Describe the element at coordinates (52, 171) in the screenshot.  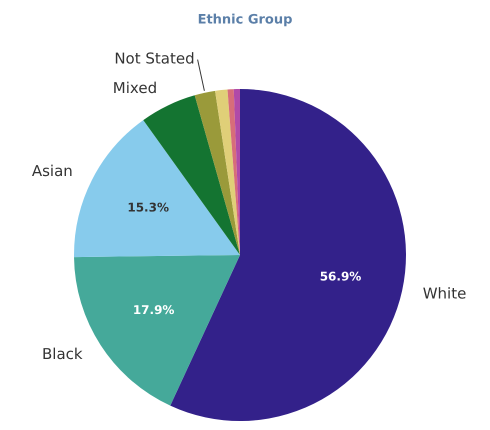
I see `slice-label: Asian` at that location.